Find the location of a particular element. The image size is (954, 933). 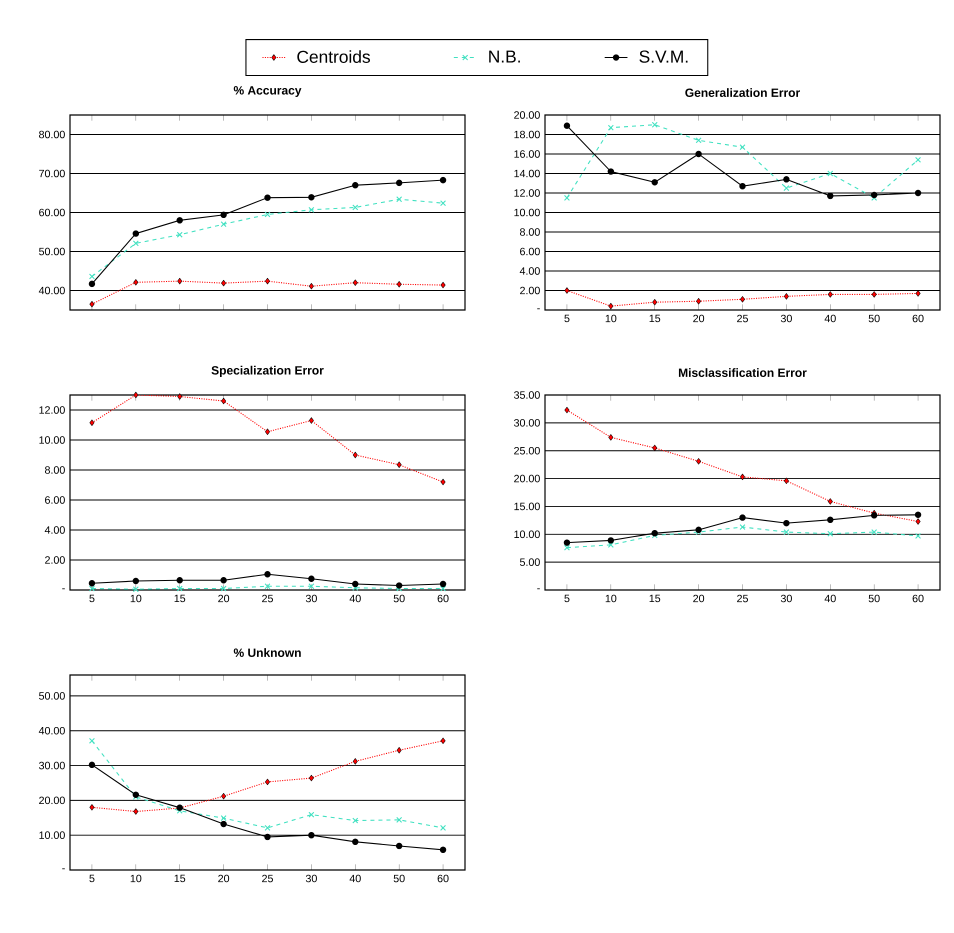

y-tick-label: 14.00 is located at coordinates (527, 174).